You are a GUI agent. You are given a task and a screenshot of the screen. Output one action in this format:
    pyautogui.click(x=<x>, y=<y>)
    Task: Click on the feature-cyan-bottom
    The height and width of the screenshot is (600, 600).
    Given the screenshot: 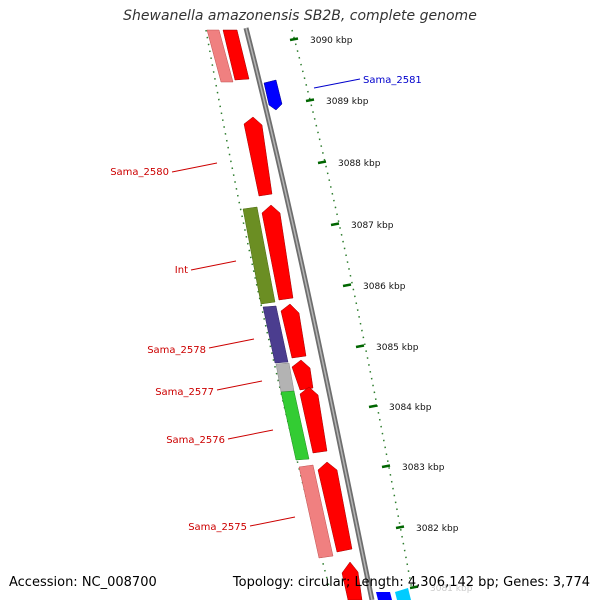 What is the action you would take?
    pyautogui.click(x=403, y=594)
    